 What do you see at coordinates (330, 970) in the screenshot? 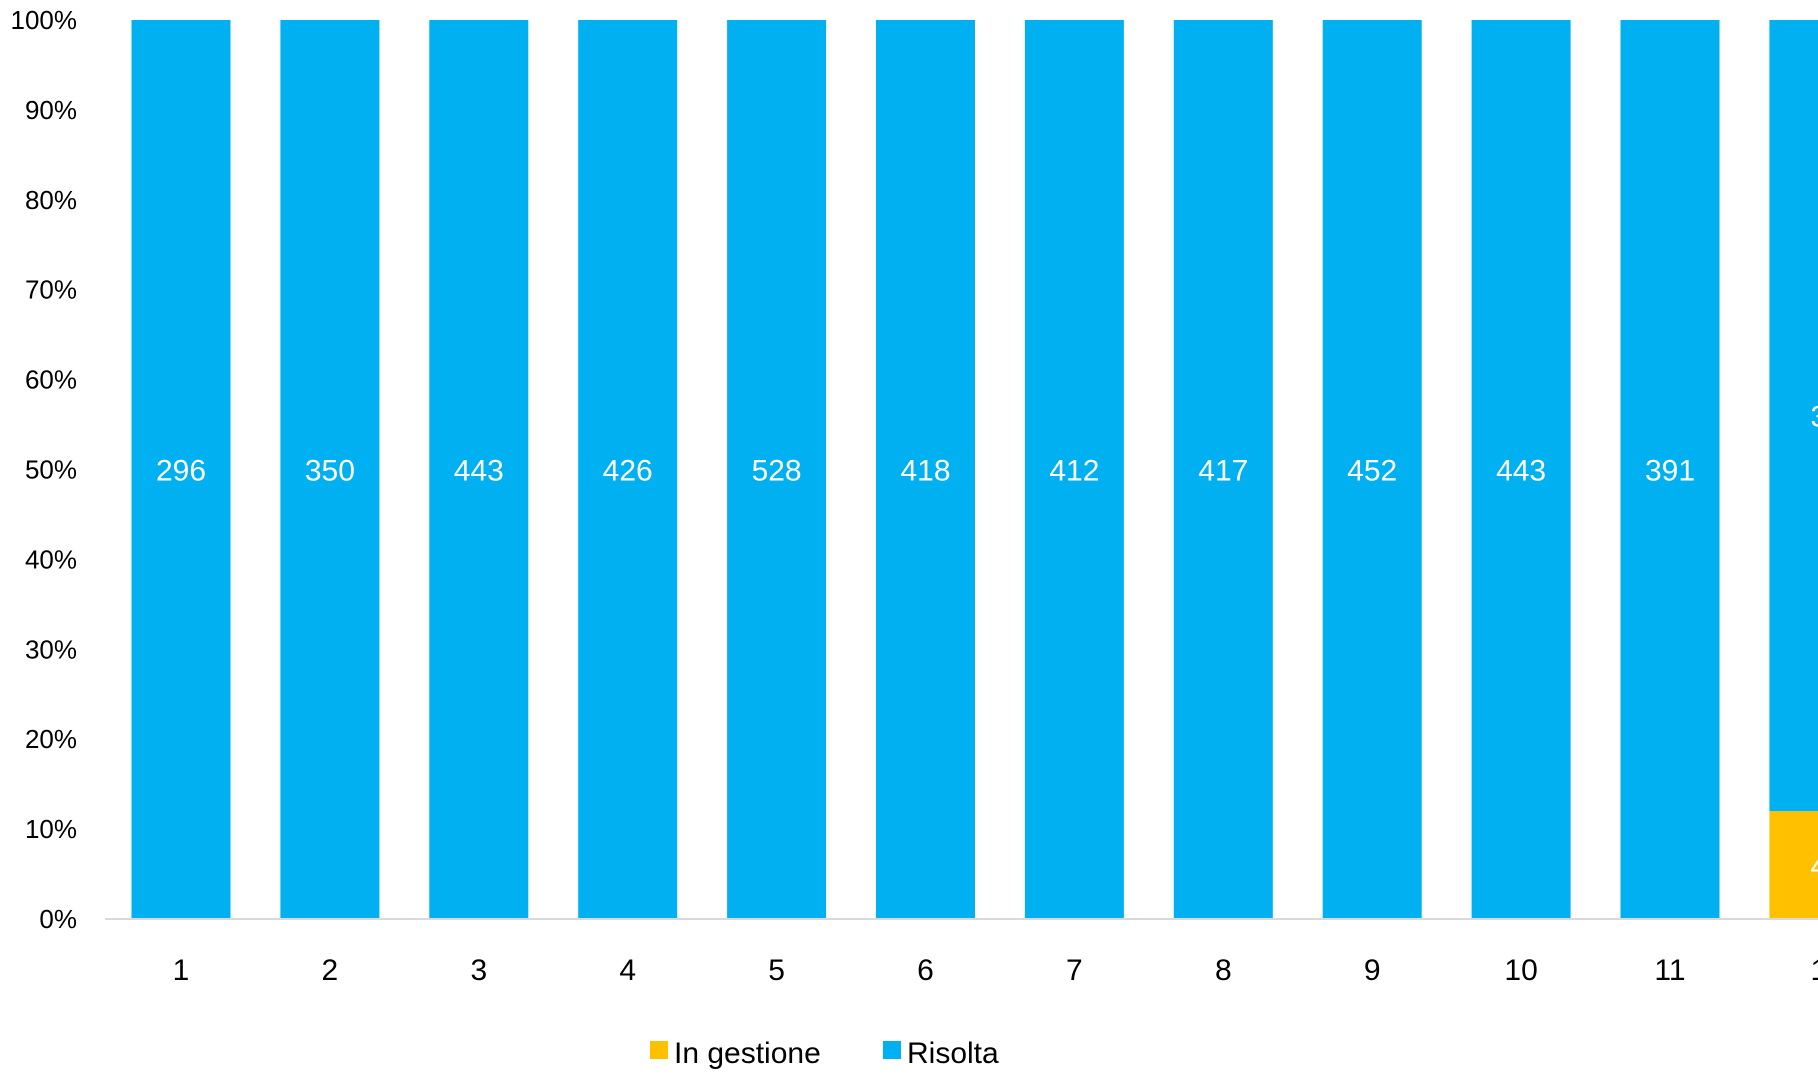
I see `x-tick-label: 2` at bounding box center [330, 970].